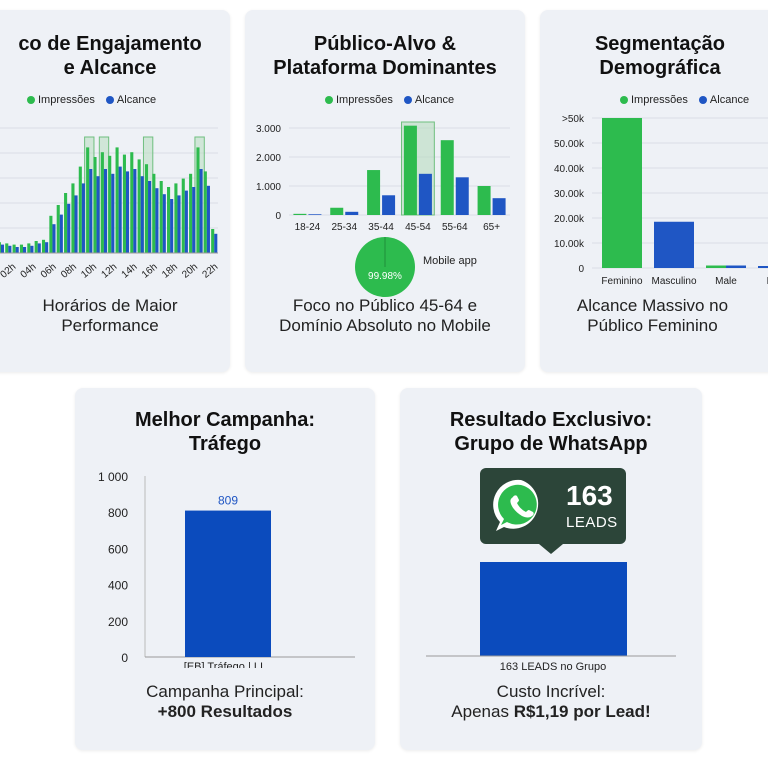 This screenshot has width=768, height=763. I want to click on caption-highlight: R$1,19 por Lead!, so click(582, 711).